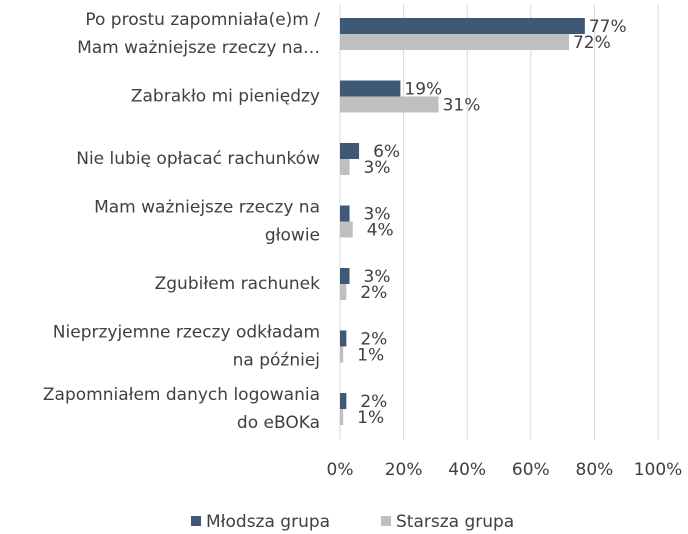 The image size is (688, 534). What do you see at coordinates (225, 97) in the screenshot?
I see `category-label: Zabrakło mi pieniędzy` at bounding box center [225, 97].